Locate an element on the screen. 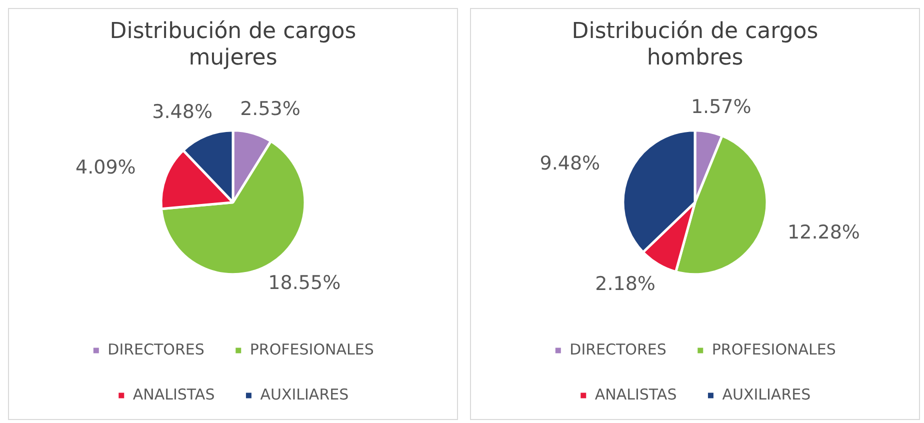 Image resolution: width=924 pixels, height=423 pixels. data-label: 4.09% is located at coordinates (105, 167).